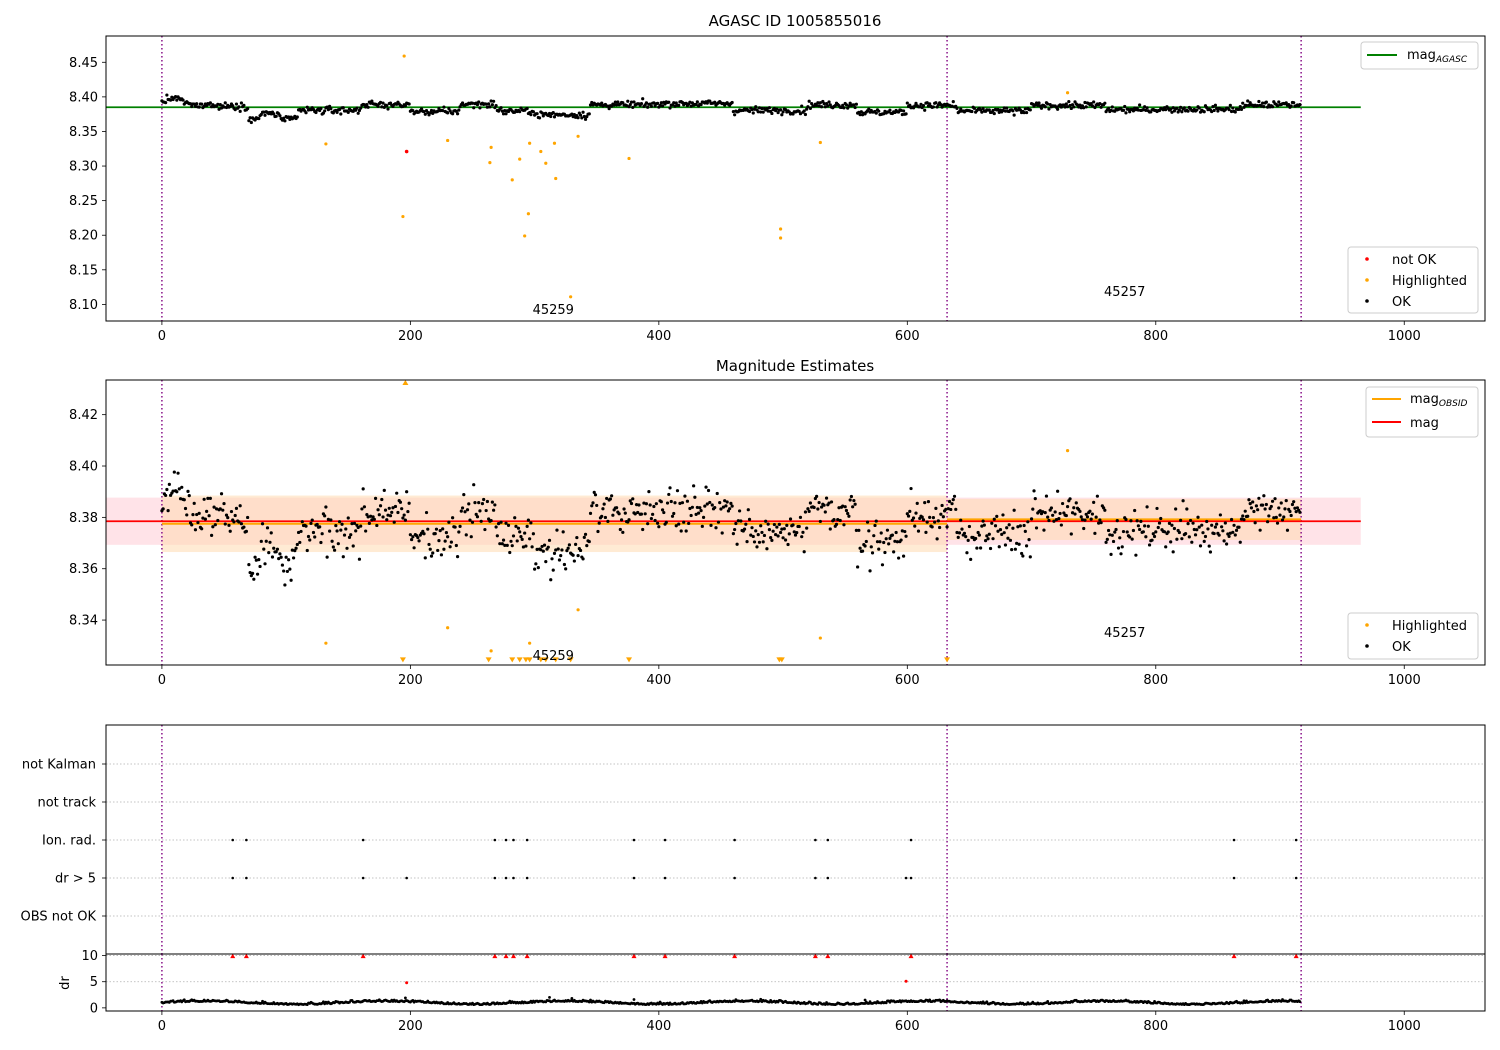 This screenshot has height=1050, width=1500. I want to click on points-layer, so click(764, 859).